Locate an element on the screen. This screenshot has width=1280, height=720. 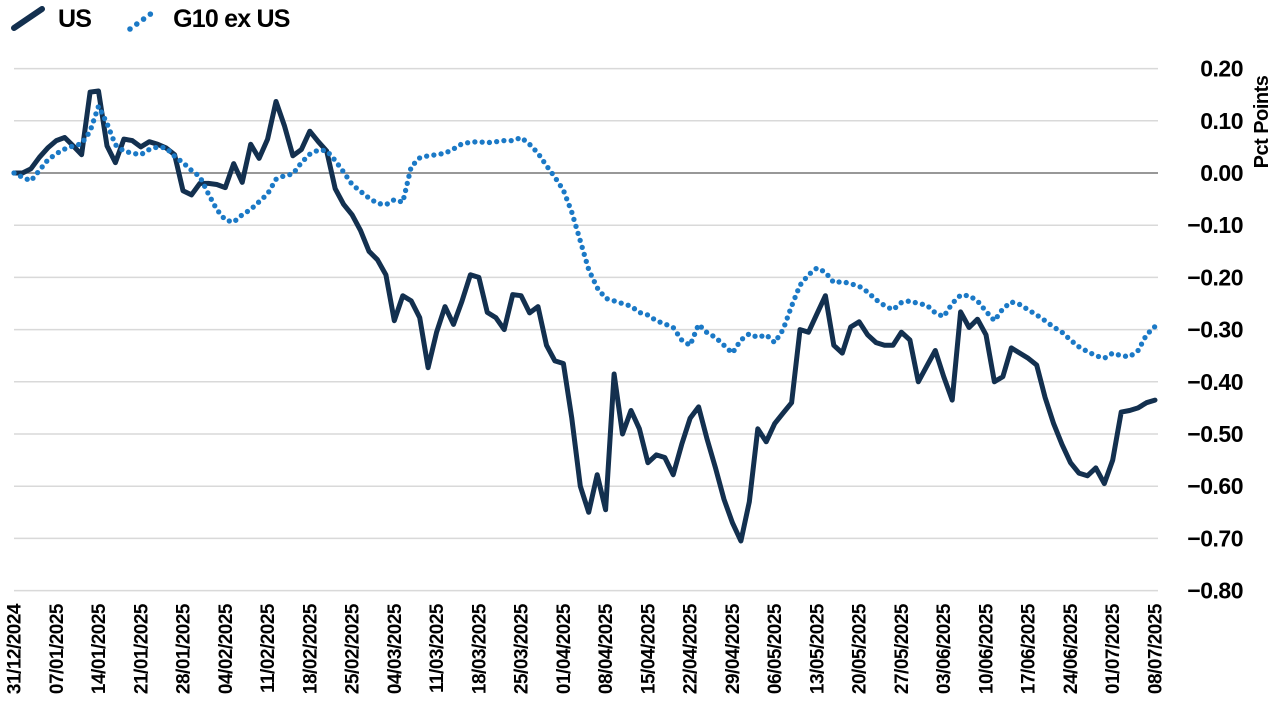
y-tick-label: −0.80 is located at coordinates (1215, 591).